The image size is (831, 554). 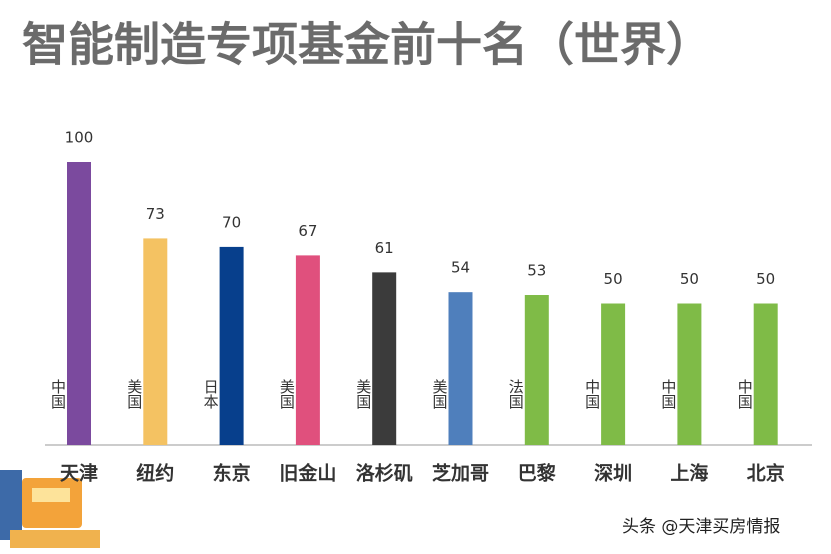 What do you see at coordinates (155, 214) in the screenshot?
I see `data-label: 73` at bounding box center [155, 214].